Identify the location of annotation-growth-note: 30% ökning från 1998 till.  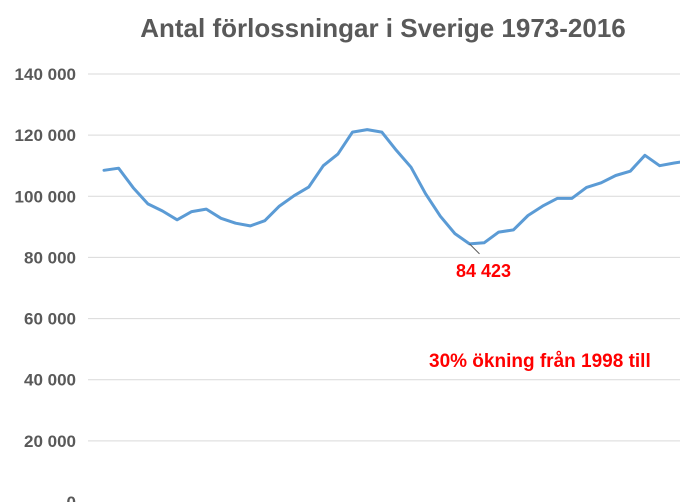
(540, 361).